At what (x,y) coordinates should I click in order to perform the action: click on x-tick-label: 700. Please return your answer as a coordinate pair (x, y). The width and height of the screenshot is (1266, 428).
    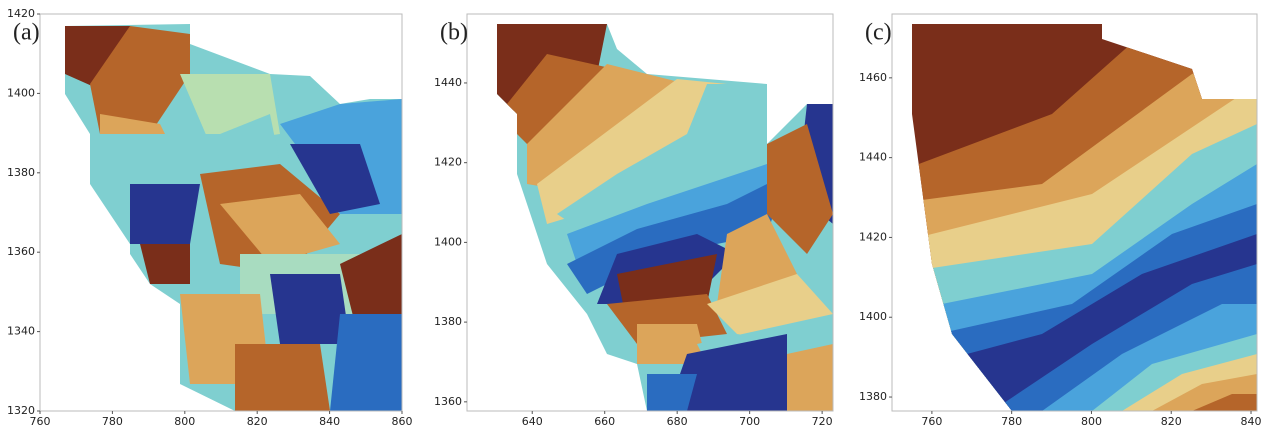
    Looking at the image, I should click on (749, 421).